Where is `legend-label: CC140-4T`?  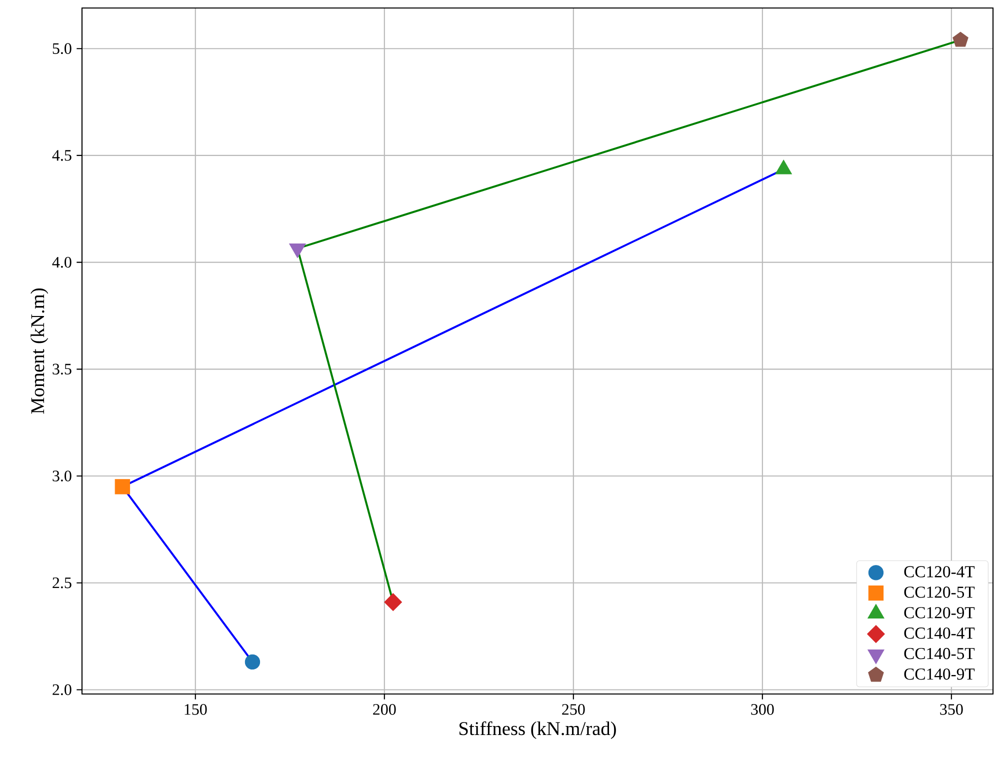
legend-label: CC140-4T is located at coordinates (939, 633).